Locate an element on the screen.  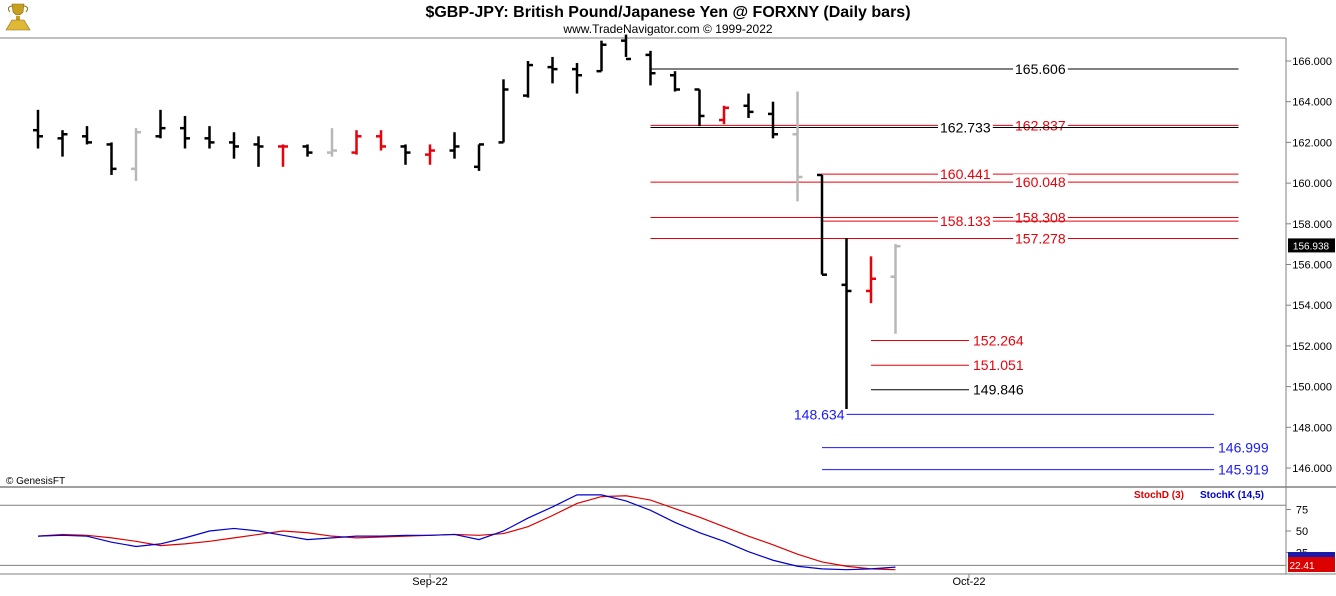
price-level-label: 157.278 is located at coordinates (1040, 238).